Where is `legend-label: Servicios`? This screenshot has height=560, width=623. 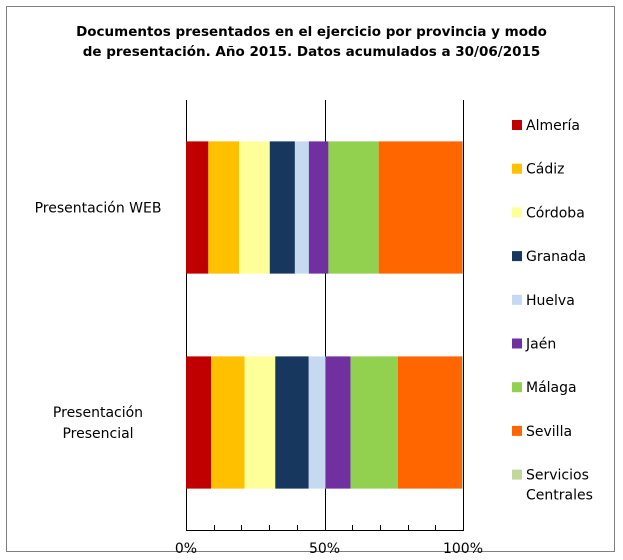 legend-label: Servicios is located at coordinates (557, 476).